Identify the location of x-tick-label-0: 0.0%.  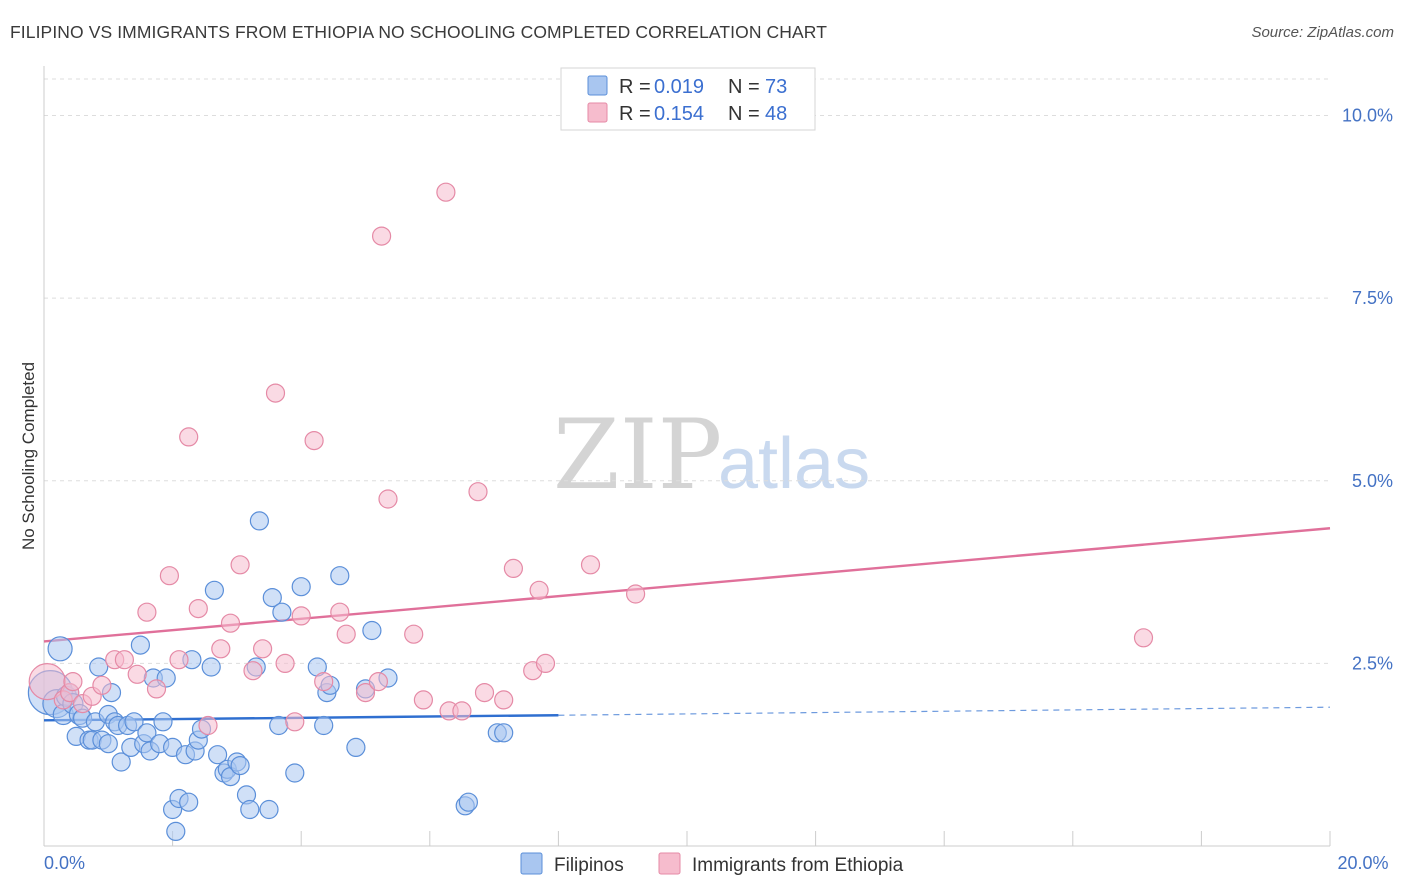
(64, 863).